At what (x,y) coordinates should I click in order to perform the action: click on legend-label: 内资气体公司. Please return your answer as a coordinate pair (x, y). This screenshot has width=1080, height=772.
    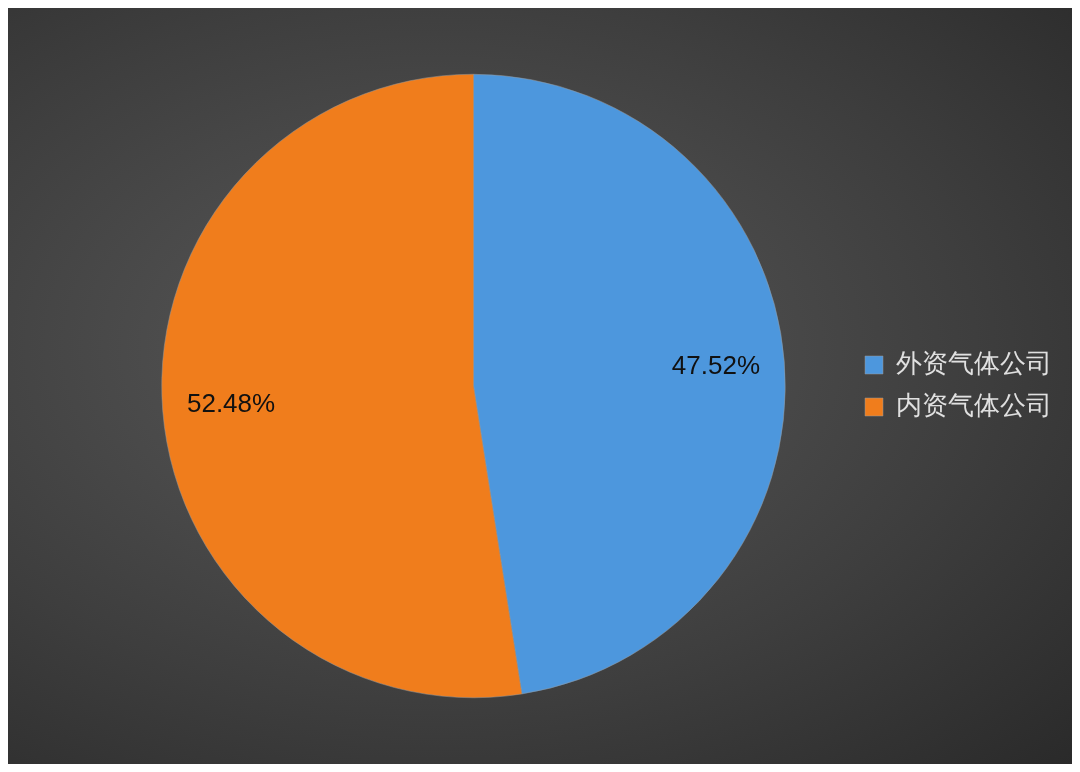
    Looking at the image, I should click on (974, 404).